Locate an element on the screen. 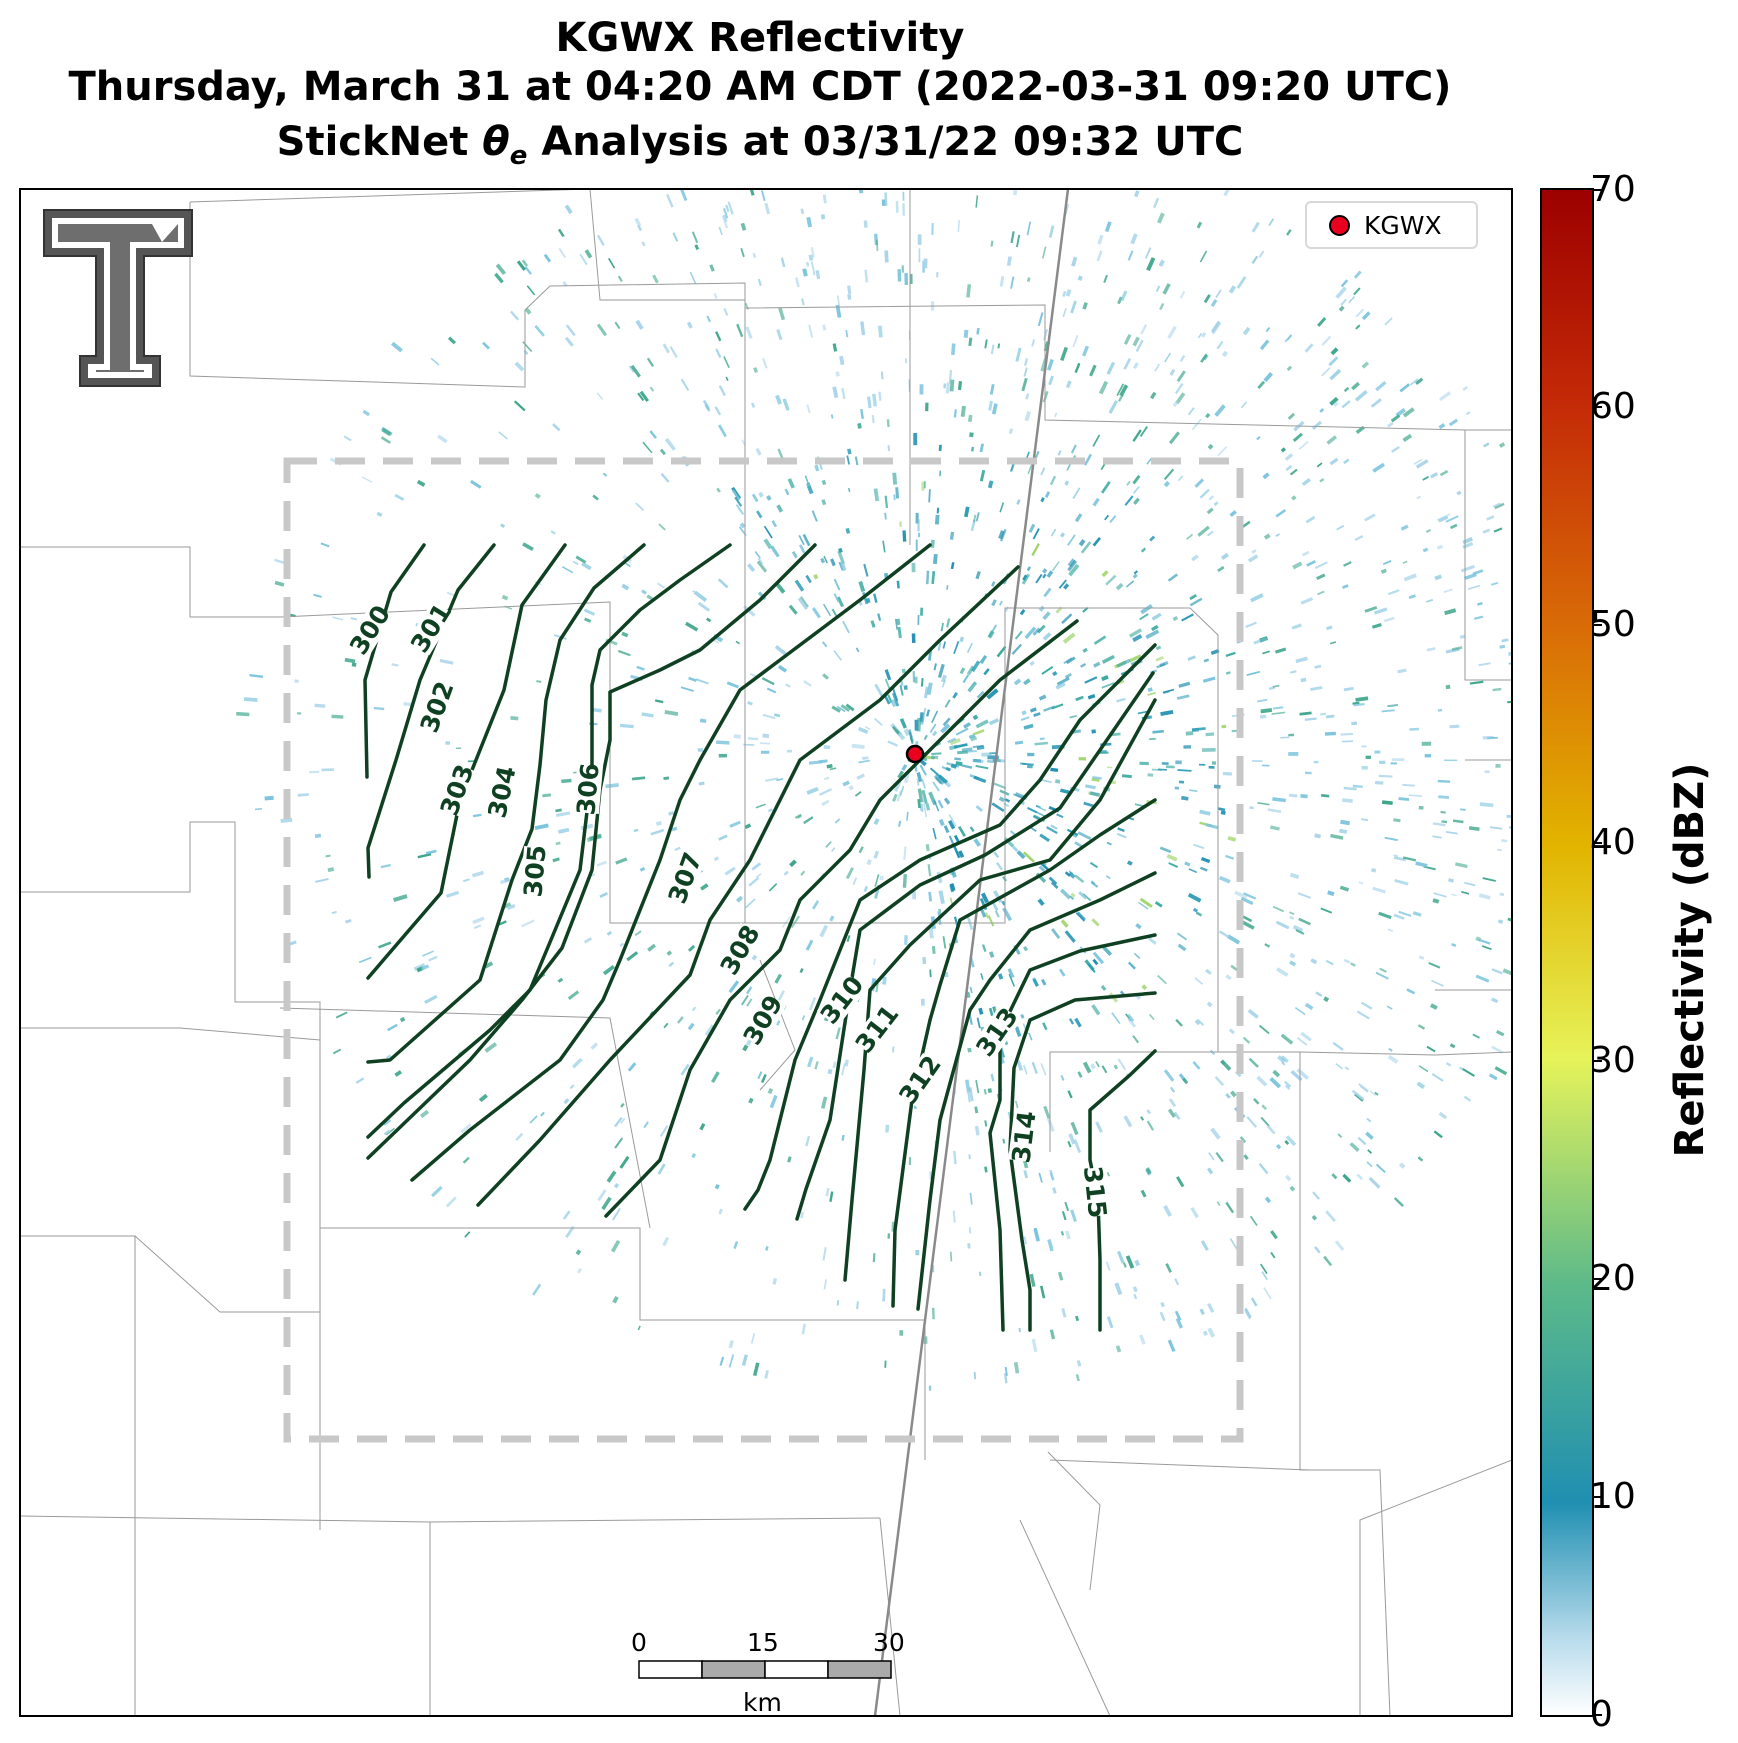  colorbar-tick-label: 70 is located at coordinates (1613, 189).